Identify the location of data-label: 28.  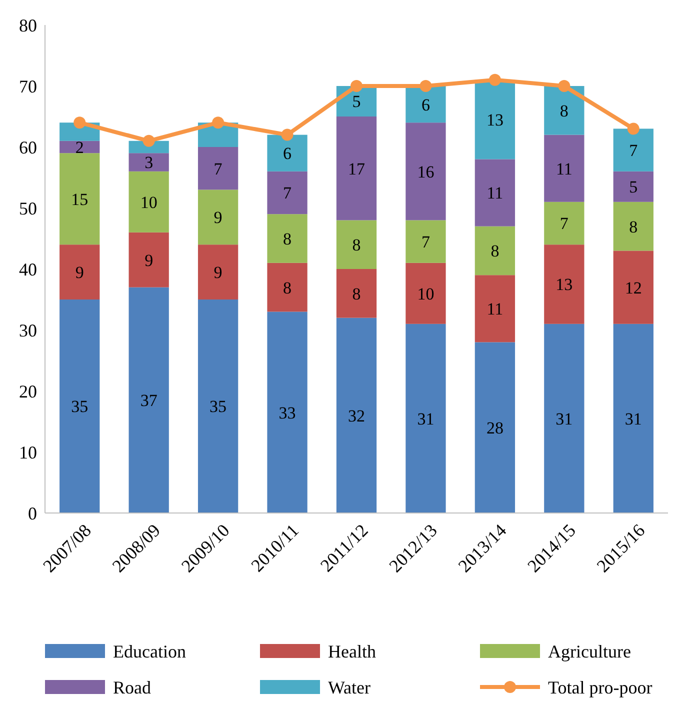
(495, 428).